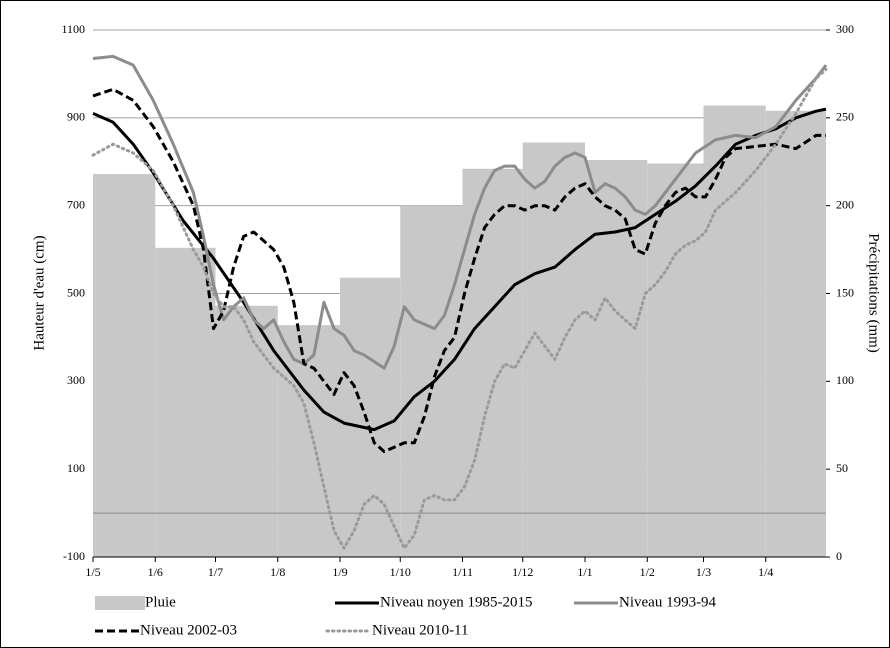 The width and height of the screenshot is (890, 648). I want to click on x-tick-label: 1/1, so click(584, 572).